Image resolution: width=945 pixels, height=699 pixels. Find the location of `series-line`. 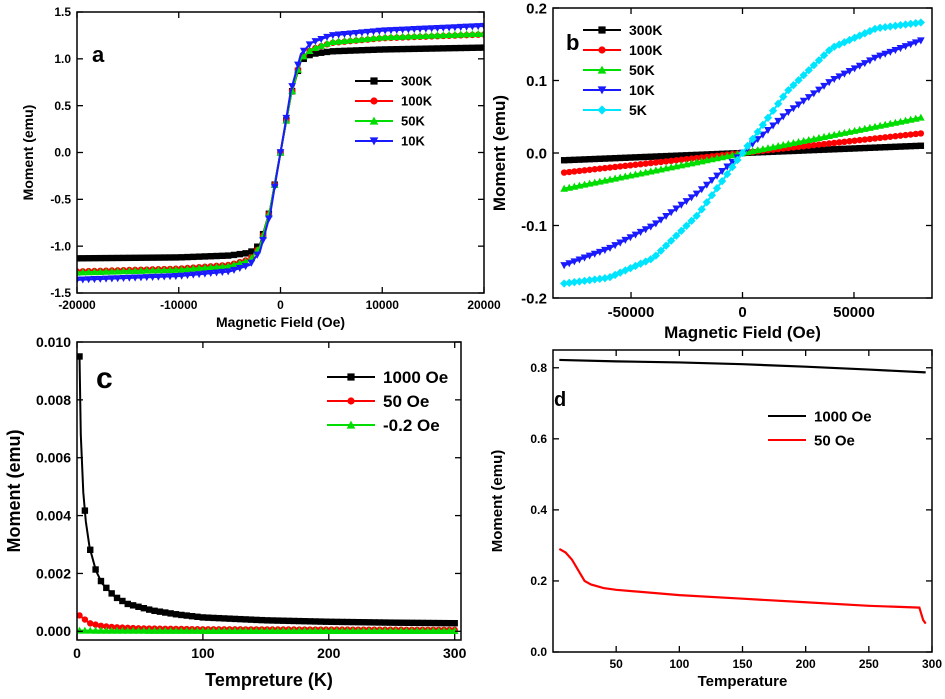

series-line is located at coordinates (742, 586).